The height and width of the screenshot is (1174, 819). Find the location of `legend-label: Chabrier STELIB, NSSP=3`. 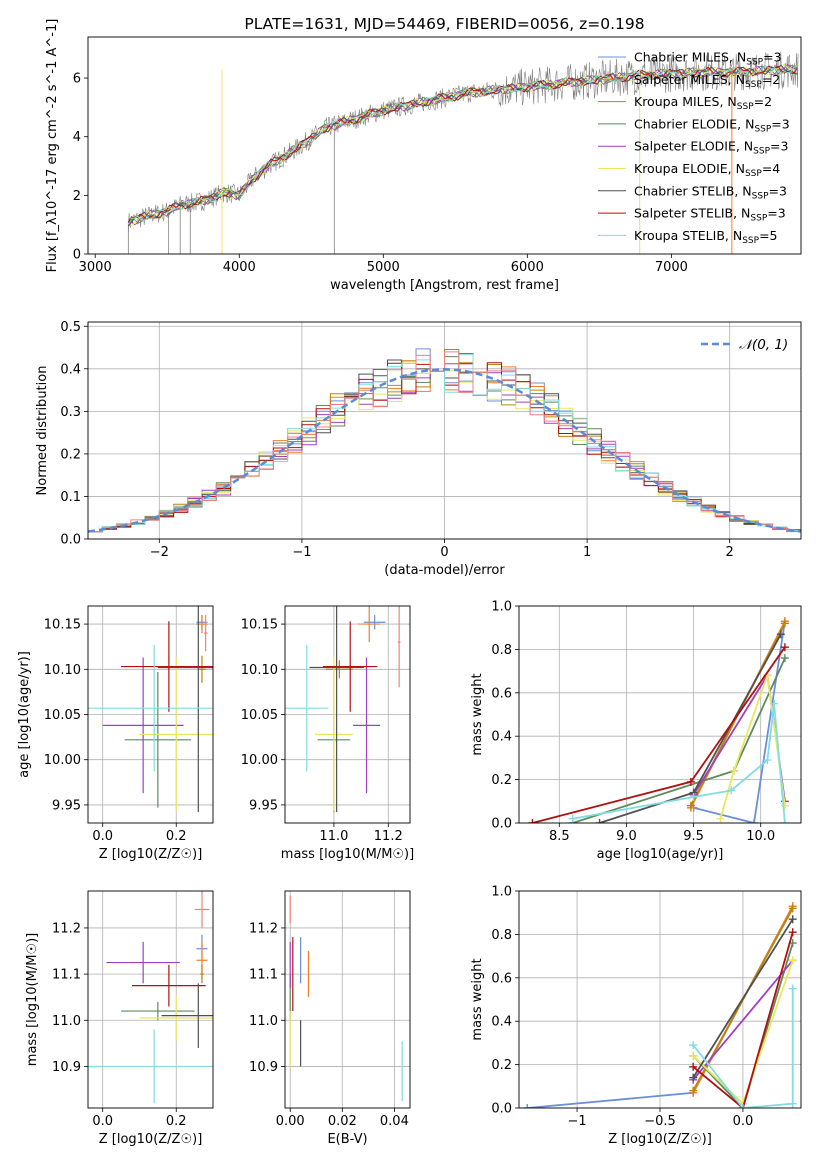

legend-label: Chabrier STELIB, NSSP=3 is located at coordinates (710, 192).